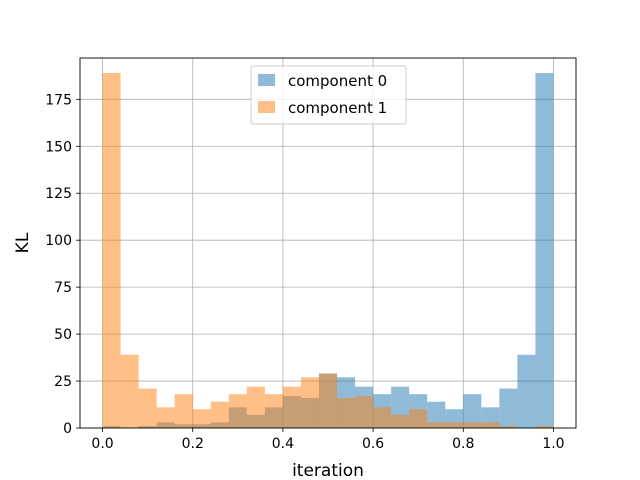  Describe the element at coordinates (58, 100) in the screenshot. I see `y-tick-label: 175` at that location.